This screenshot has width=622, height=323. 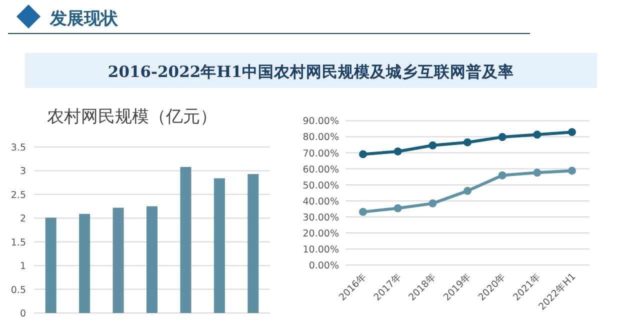 I want to click on y-tick-label: 0.5, so click(x=18, y=290).